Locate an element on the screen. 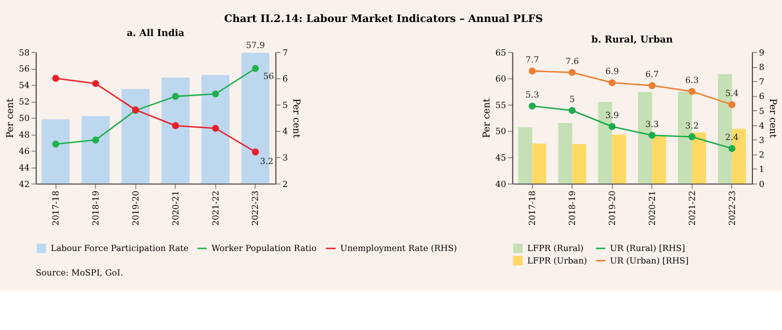 This screenshot has height=330, width=782. y-tick-label: 40 is located at coordinates (500, 183).